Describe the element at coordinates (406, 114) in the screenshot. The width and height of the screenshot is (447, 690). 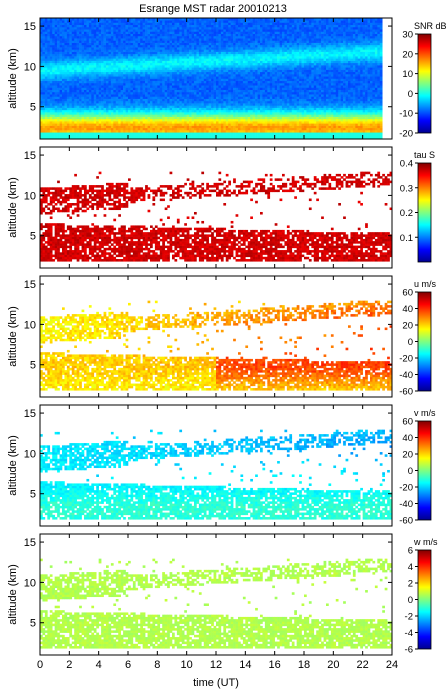
I see `colorbar-snr-tick-label--10: -10` at that location.